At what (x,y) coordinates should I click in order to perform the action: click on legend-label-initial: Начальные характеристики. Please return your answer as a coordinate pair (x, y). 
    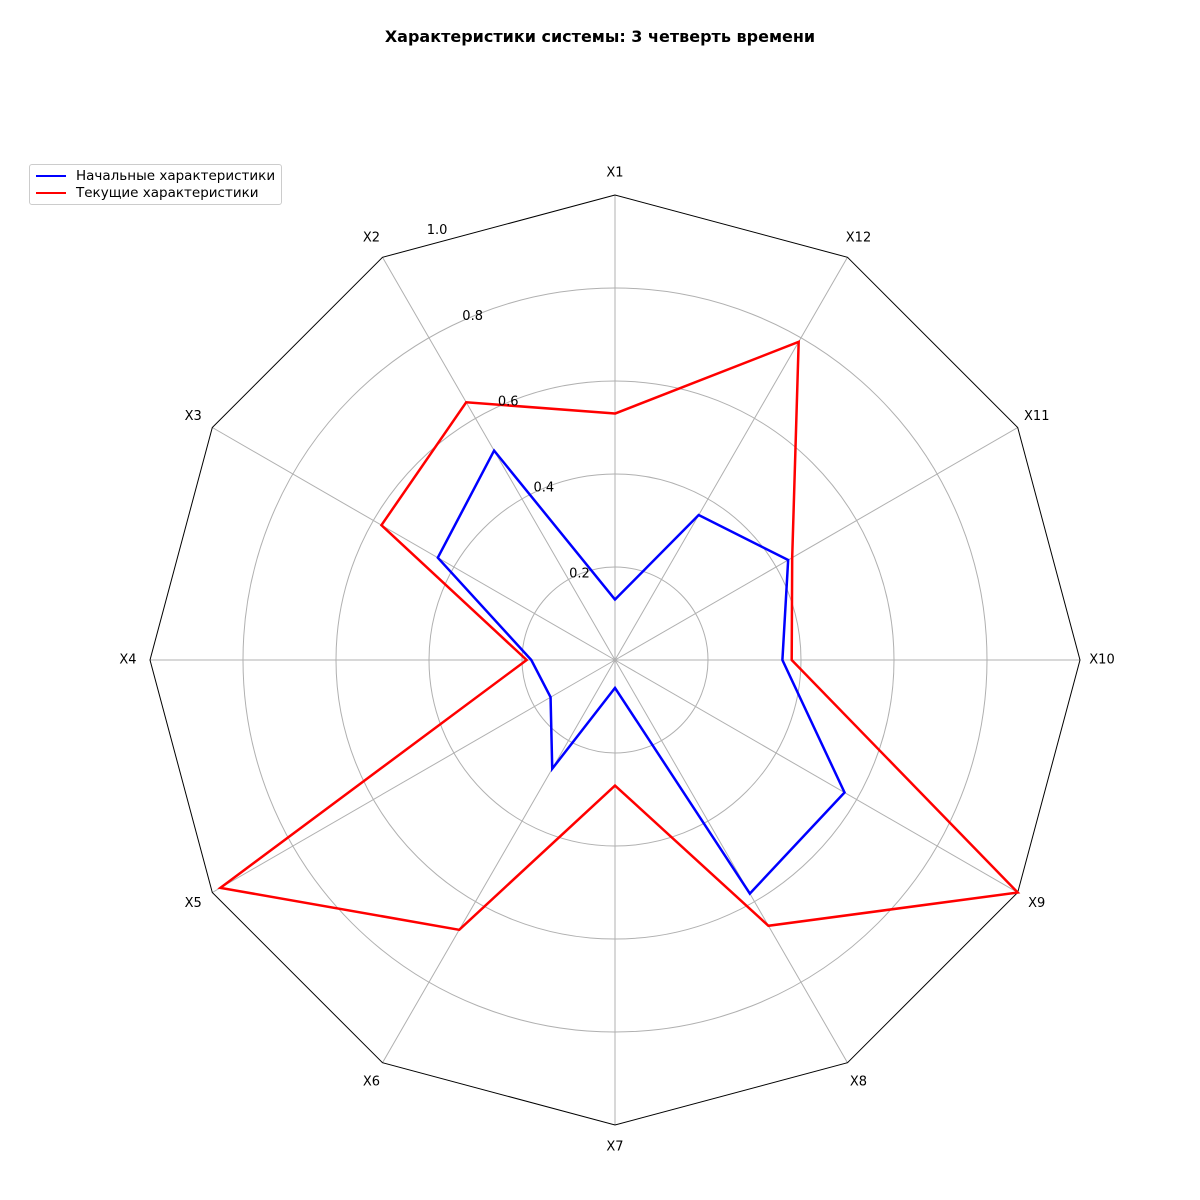
    Looking at the image, I should click on (176, 175).